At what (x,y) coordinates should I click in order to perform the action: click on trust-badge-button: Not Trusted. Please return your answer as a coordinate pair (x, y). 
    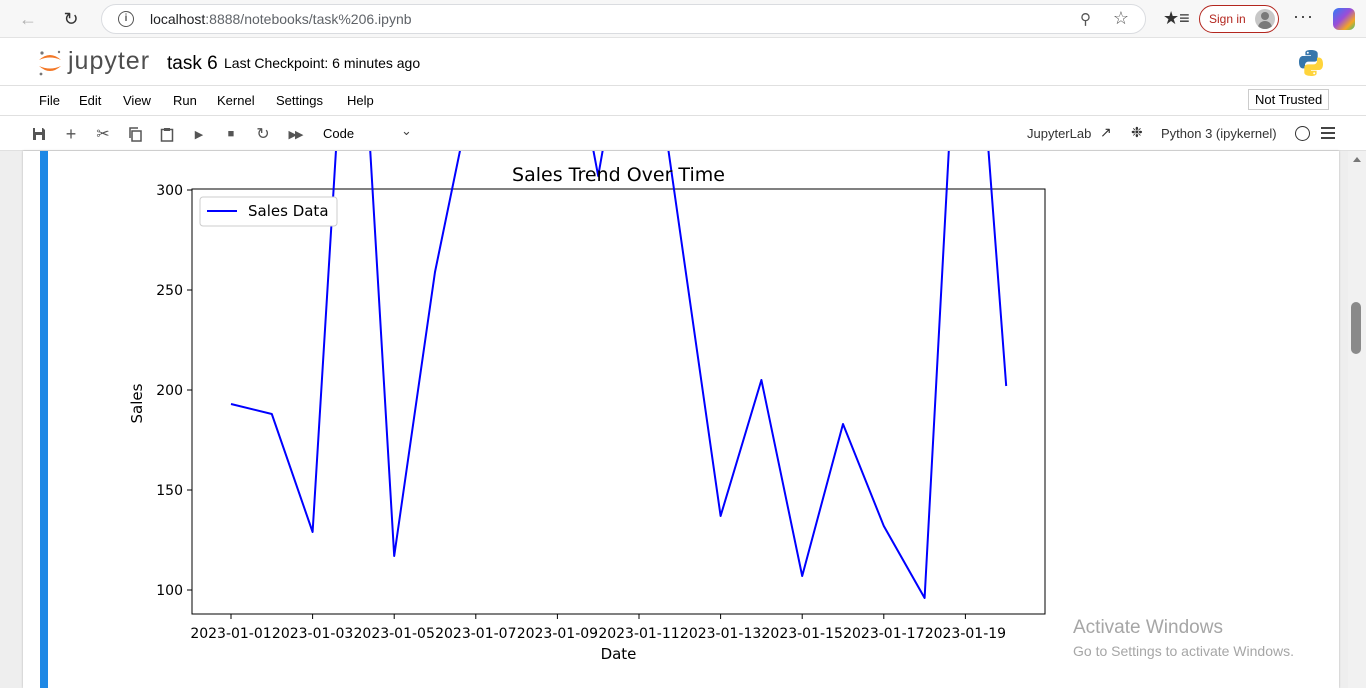
    Looking at the image, I should click on (1289, 99).